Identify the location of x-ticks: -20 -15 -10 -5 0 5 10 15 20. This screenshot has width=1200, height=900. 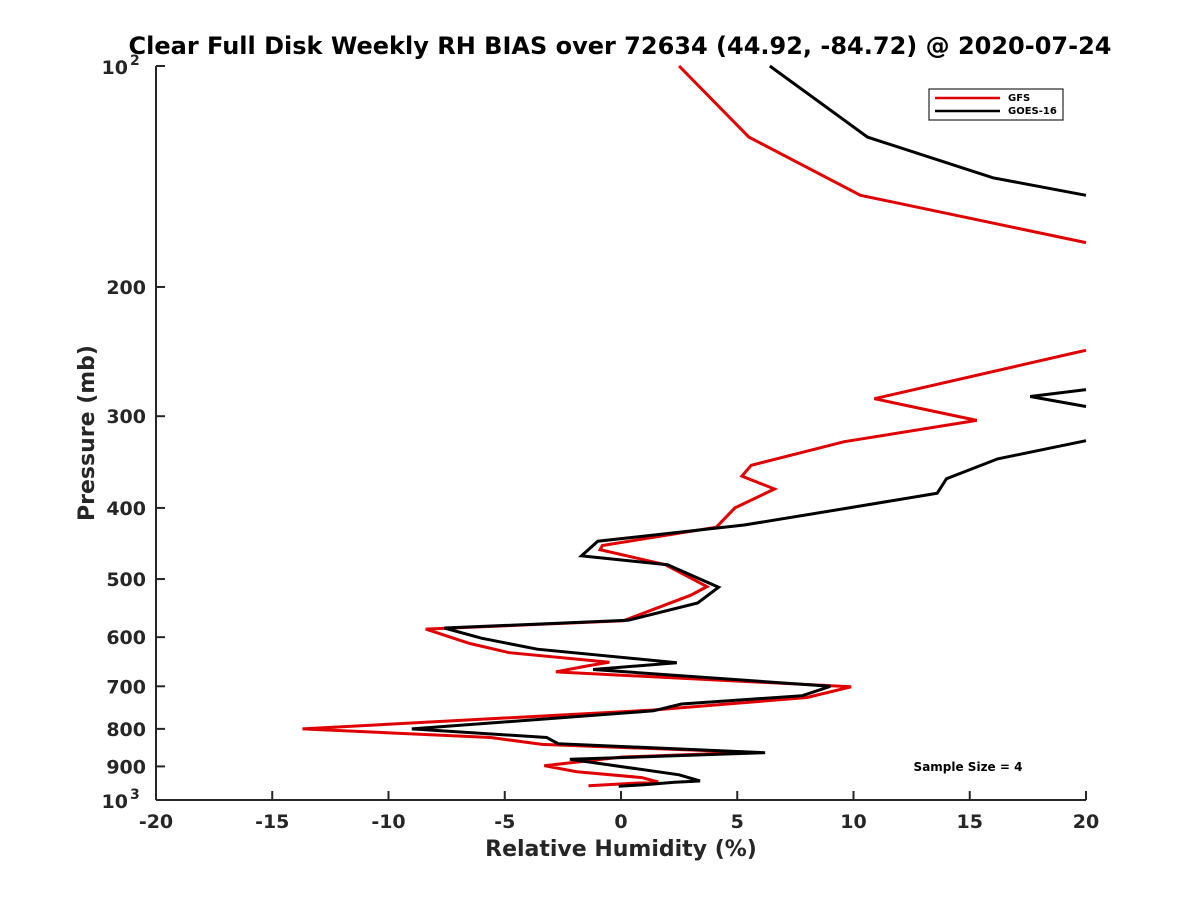
(619, 812).